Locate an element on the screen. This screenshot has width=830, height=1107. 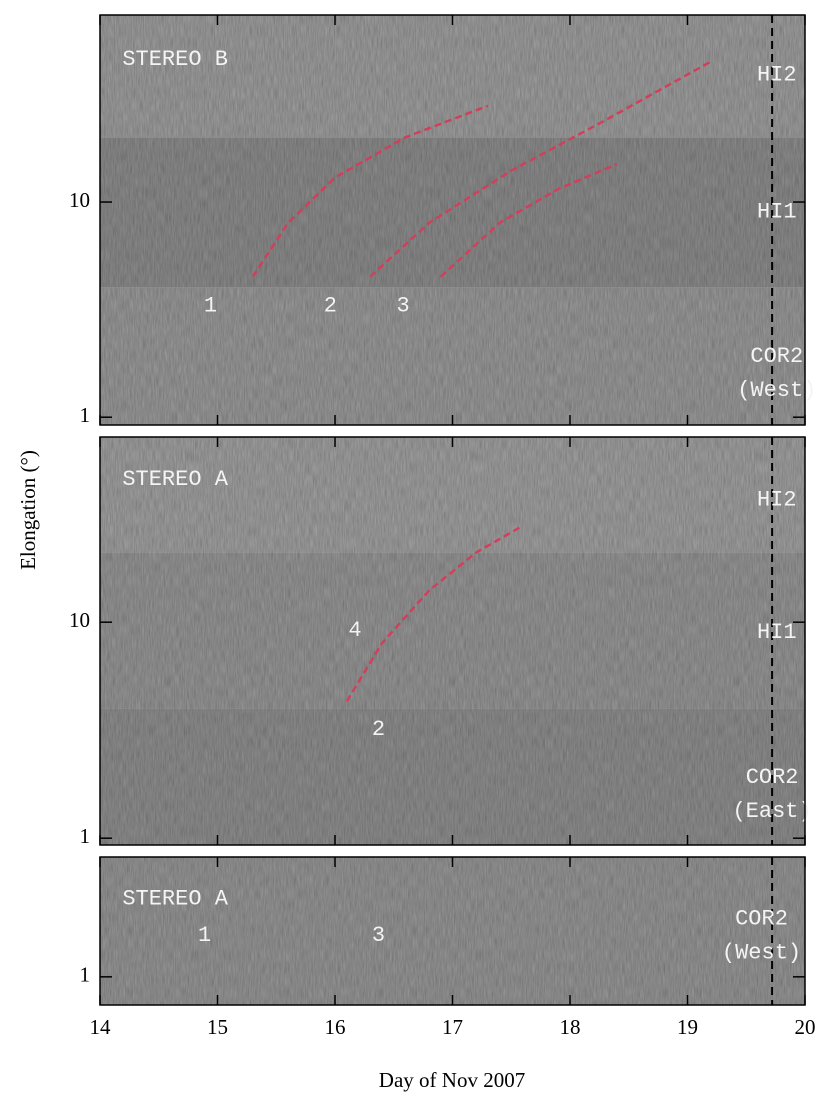
panel: STEREO A COR2 (West) 1 3 1 14 15 16 17 18 19 20 is located at coordinates (448, 947).